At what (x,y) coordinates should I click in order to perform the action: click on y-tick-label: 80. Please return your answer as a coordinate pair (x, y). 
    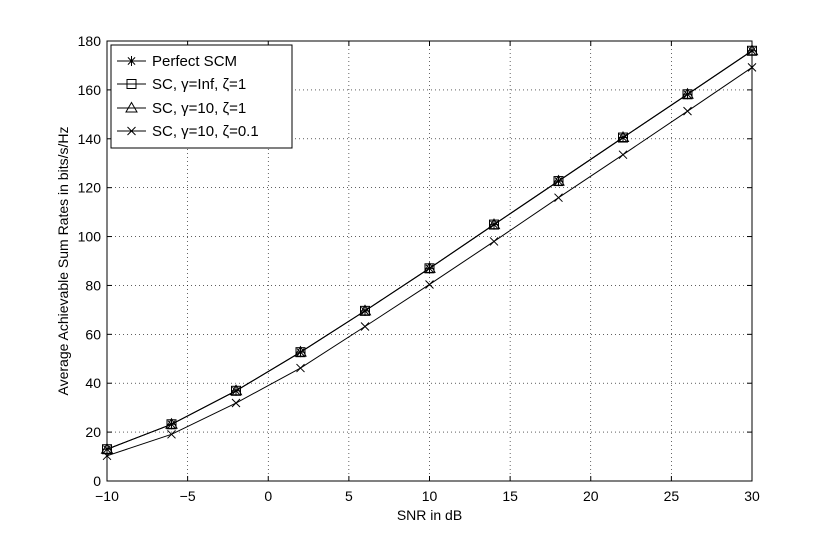
    Looking at the image, I should click on (93, 285).